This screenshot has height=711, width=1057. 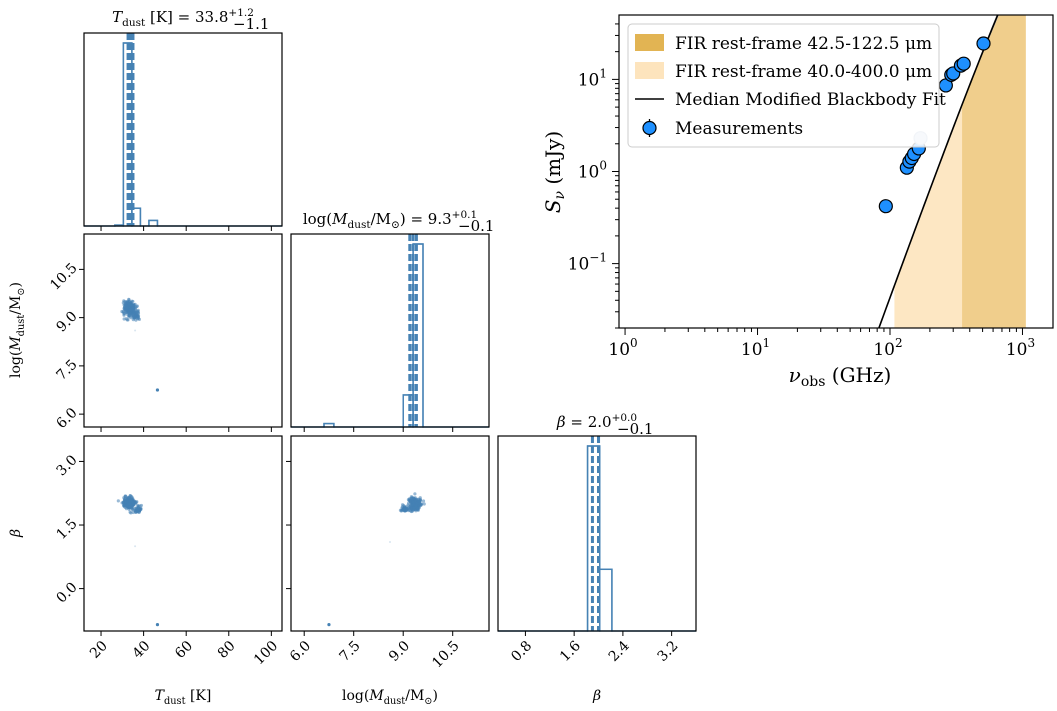 I want to click on x-tick-label: 7.5, so click(x=350, y=651).